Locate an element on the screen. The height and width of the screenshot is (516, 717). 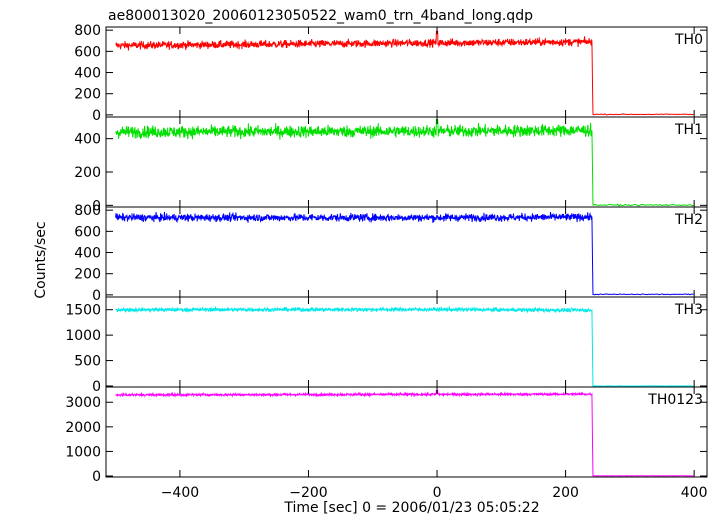
panel-label-th1: TH1 is located at coordinates (688, 130).